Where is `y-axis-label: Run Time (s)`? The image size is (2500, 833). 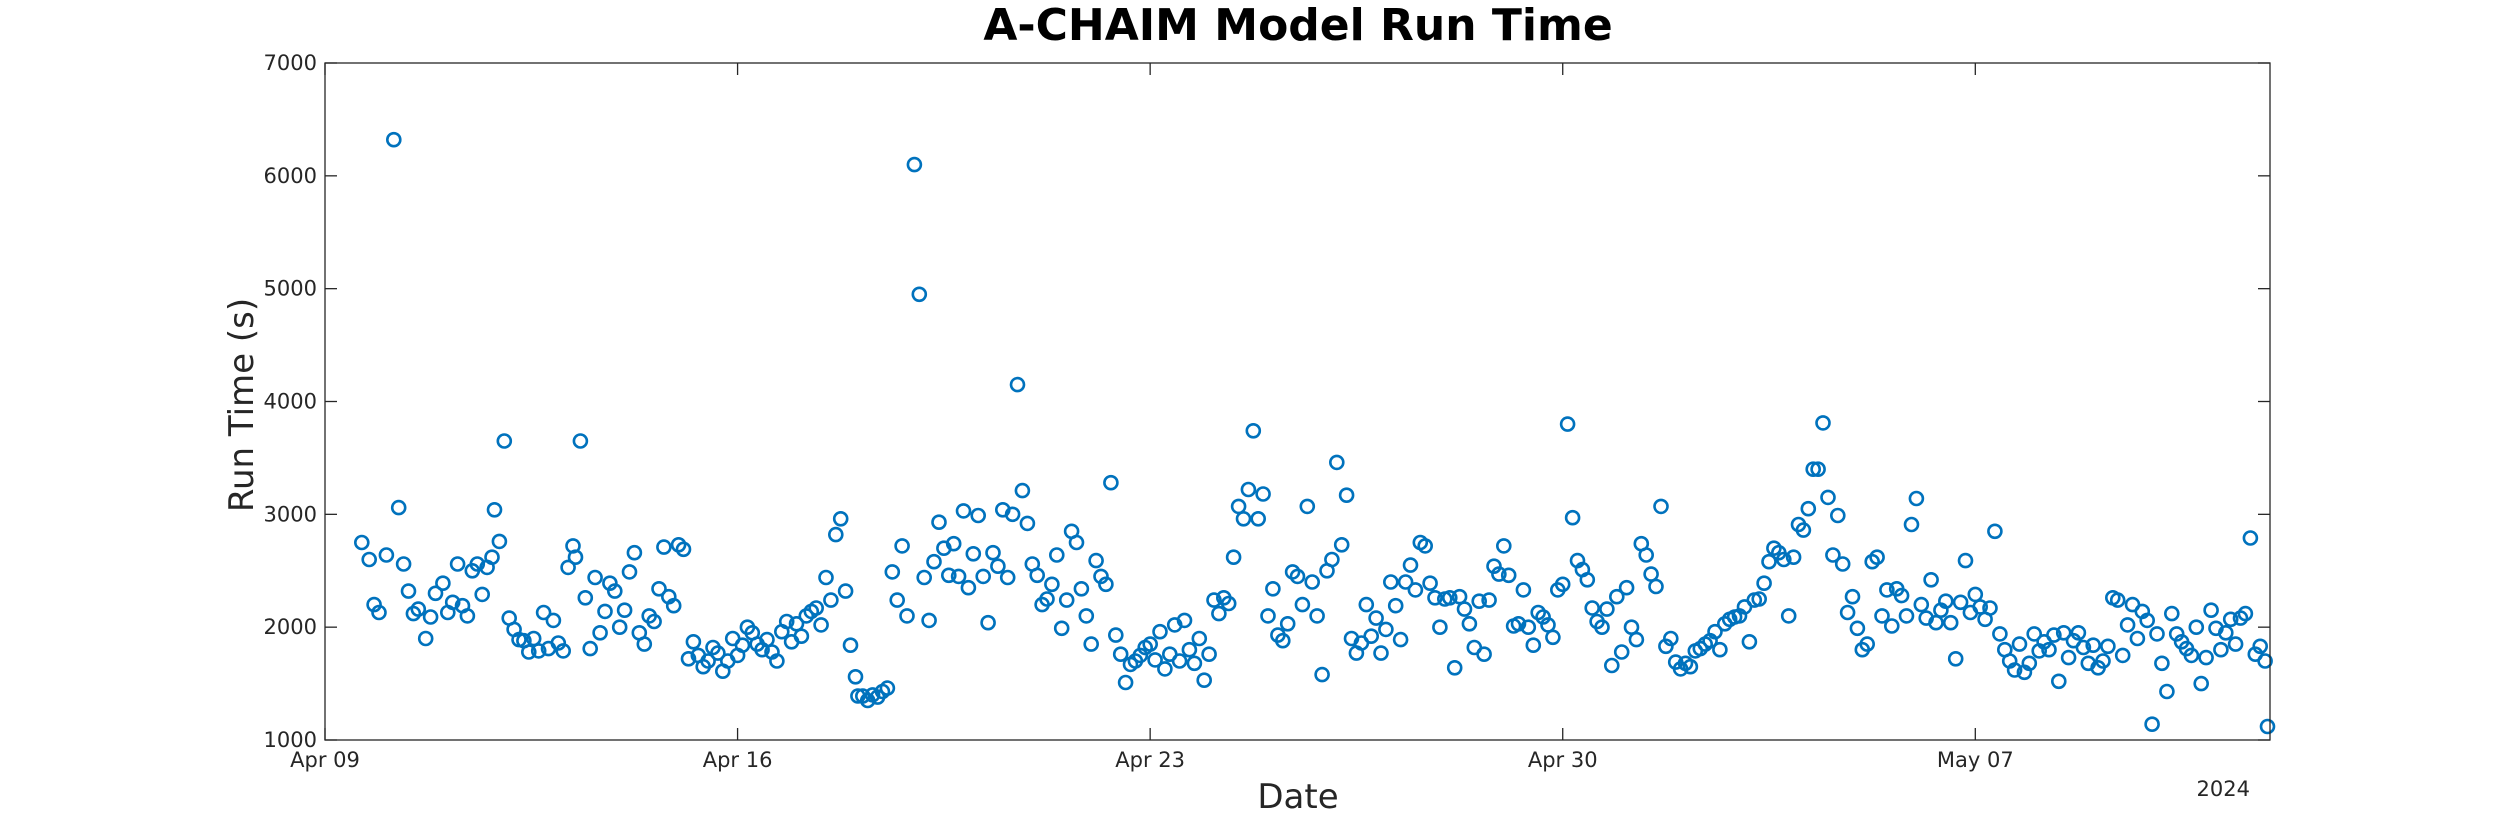
y-axis-label: Run Time (s) is located at coordinates (242, 405).